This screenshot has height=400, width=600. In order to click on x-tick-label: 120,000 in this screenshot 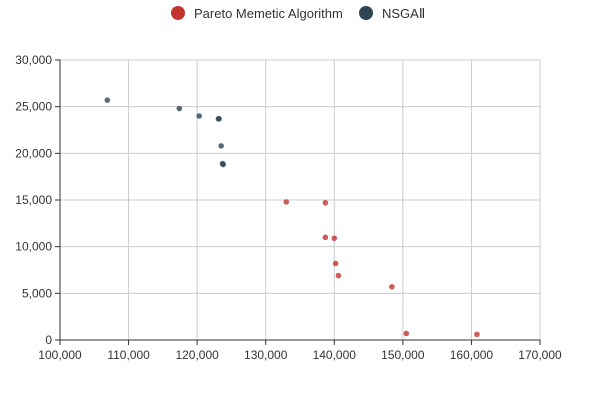, I will do `click(197, 355)`.